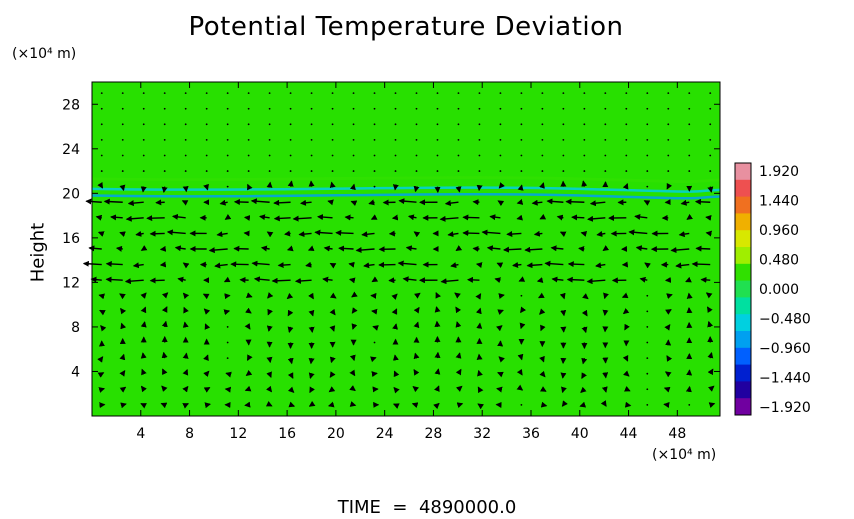 Image resolution: width=854 pixels, height=519 pixels. Describe the element at coordinates (785, 320) in the screenshot. I see `colorbar-tick-label: −0.480` at that location.